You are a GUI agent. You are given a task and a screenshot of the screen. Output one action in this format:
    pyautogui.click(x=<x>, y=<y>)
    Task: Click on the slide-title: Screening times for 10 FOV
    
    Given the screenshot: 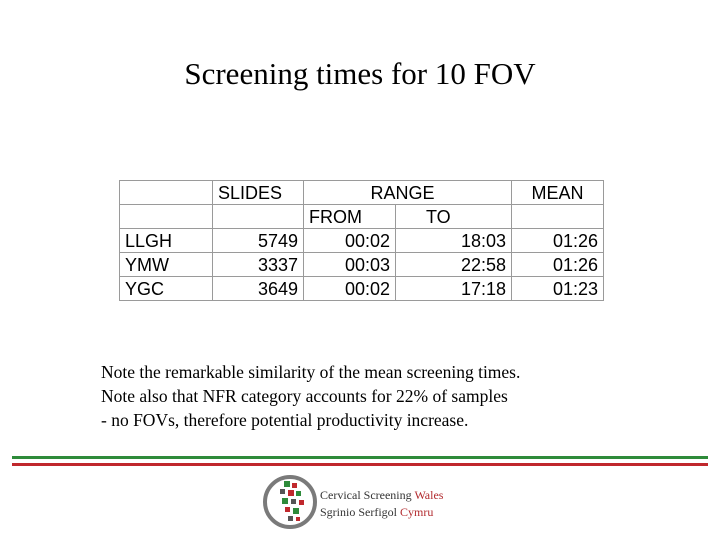 What is the action you would take?
    pyautogui.click(x=360, y=73)
    